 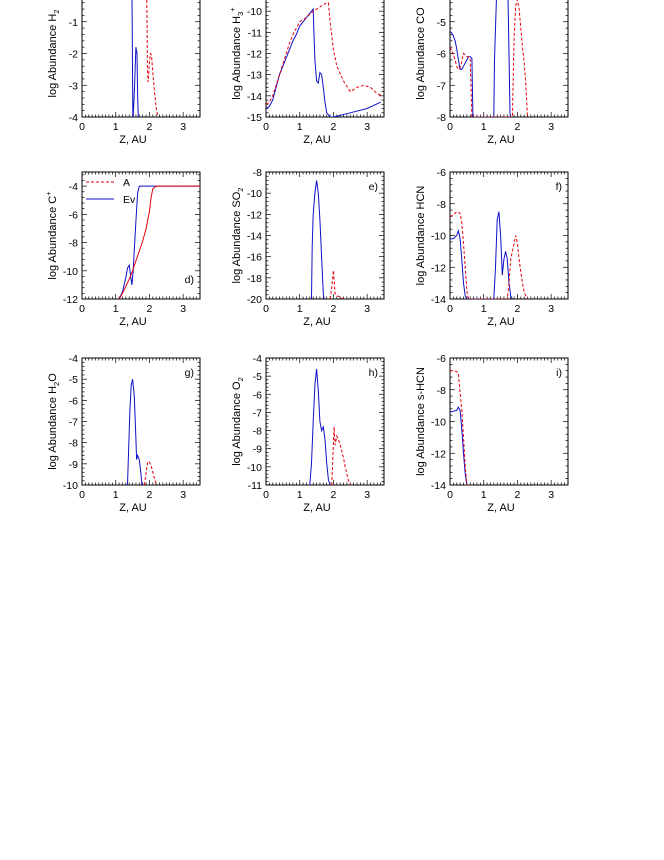 I want to click on y-axis-label-tail: O, so click(x=53, y=377).